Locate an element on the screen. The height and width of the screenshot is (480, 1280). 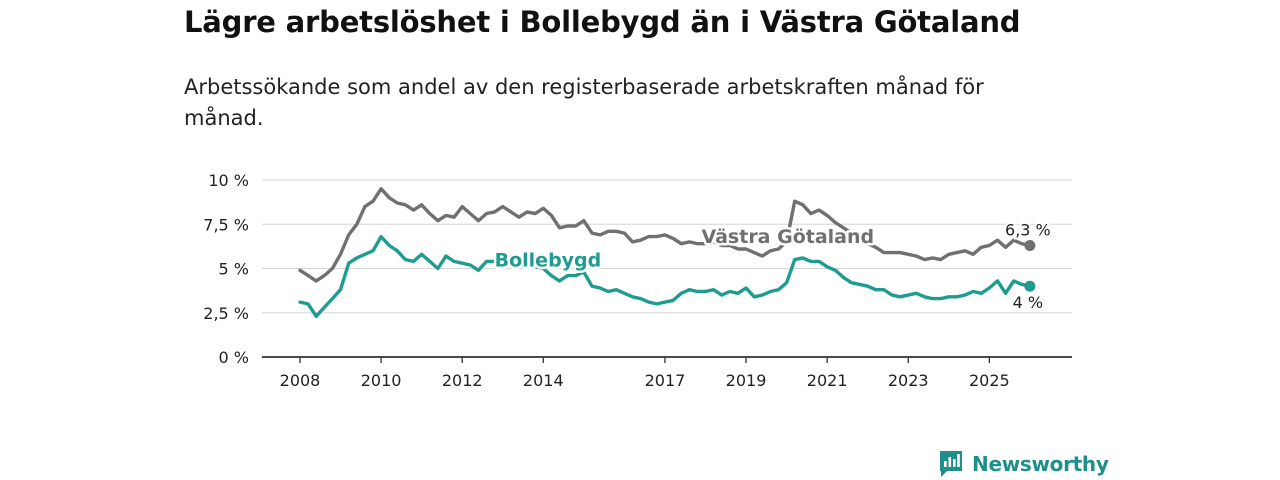
newsworthy-logo: Newsworthy is located at coordinates (1023, 464).